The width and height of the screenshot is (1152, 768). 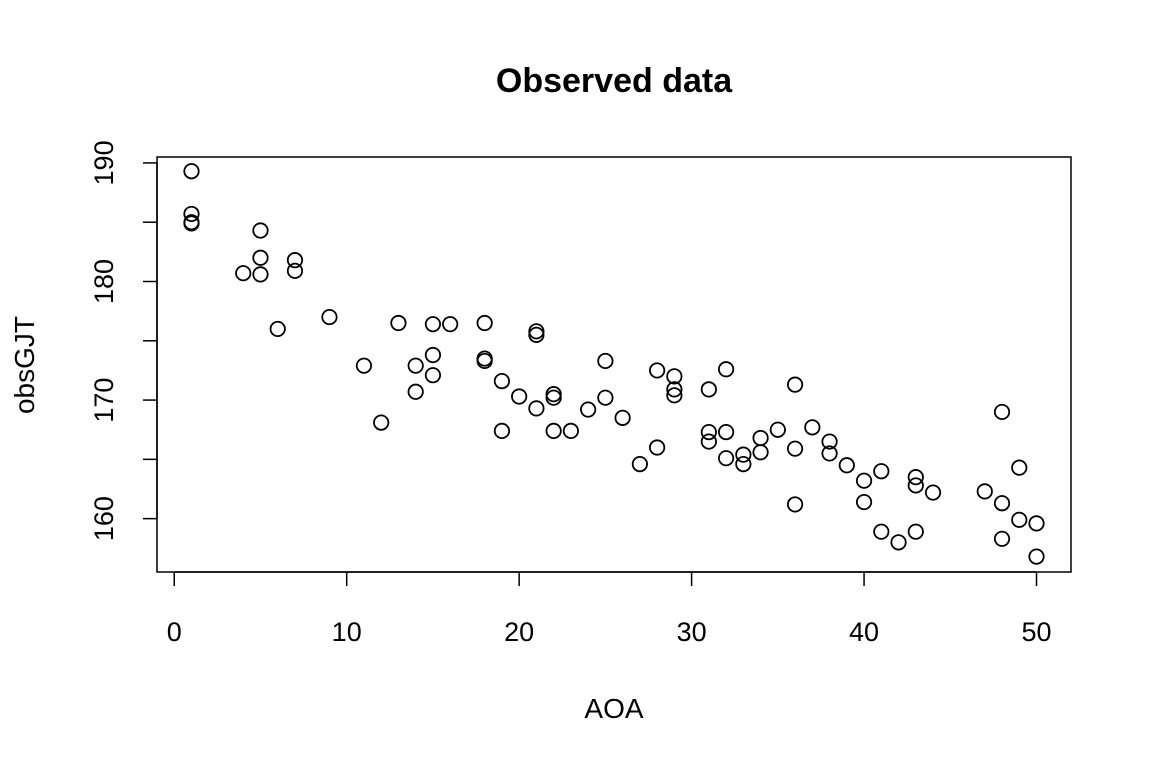 What do you see at coordinates (123, 340) in the screenshot?
I see `y-axis: 160 170 180 190` at bounding box center [123, 340].